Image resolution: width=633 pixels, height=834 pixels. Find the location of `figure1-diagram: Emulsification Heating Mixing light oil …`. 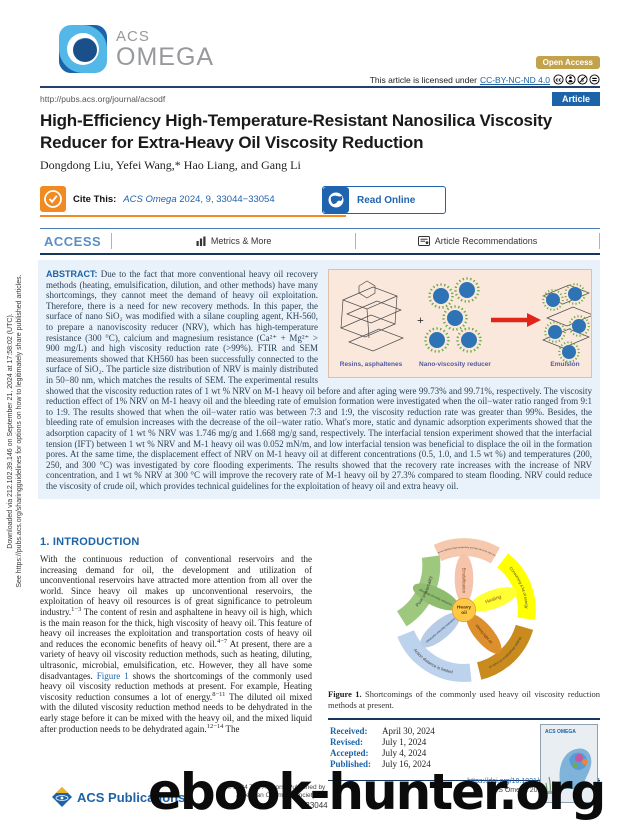

figure1-diagram: Emulsification Heating Mixing light oil … is located at coordinates (466, 610).